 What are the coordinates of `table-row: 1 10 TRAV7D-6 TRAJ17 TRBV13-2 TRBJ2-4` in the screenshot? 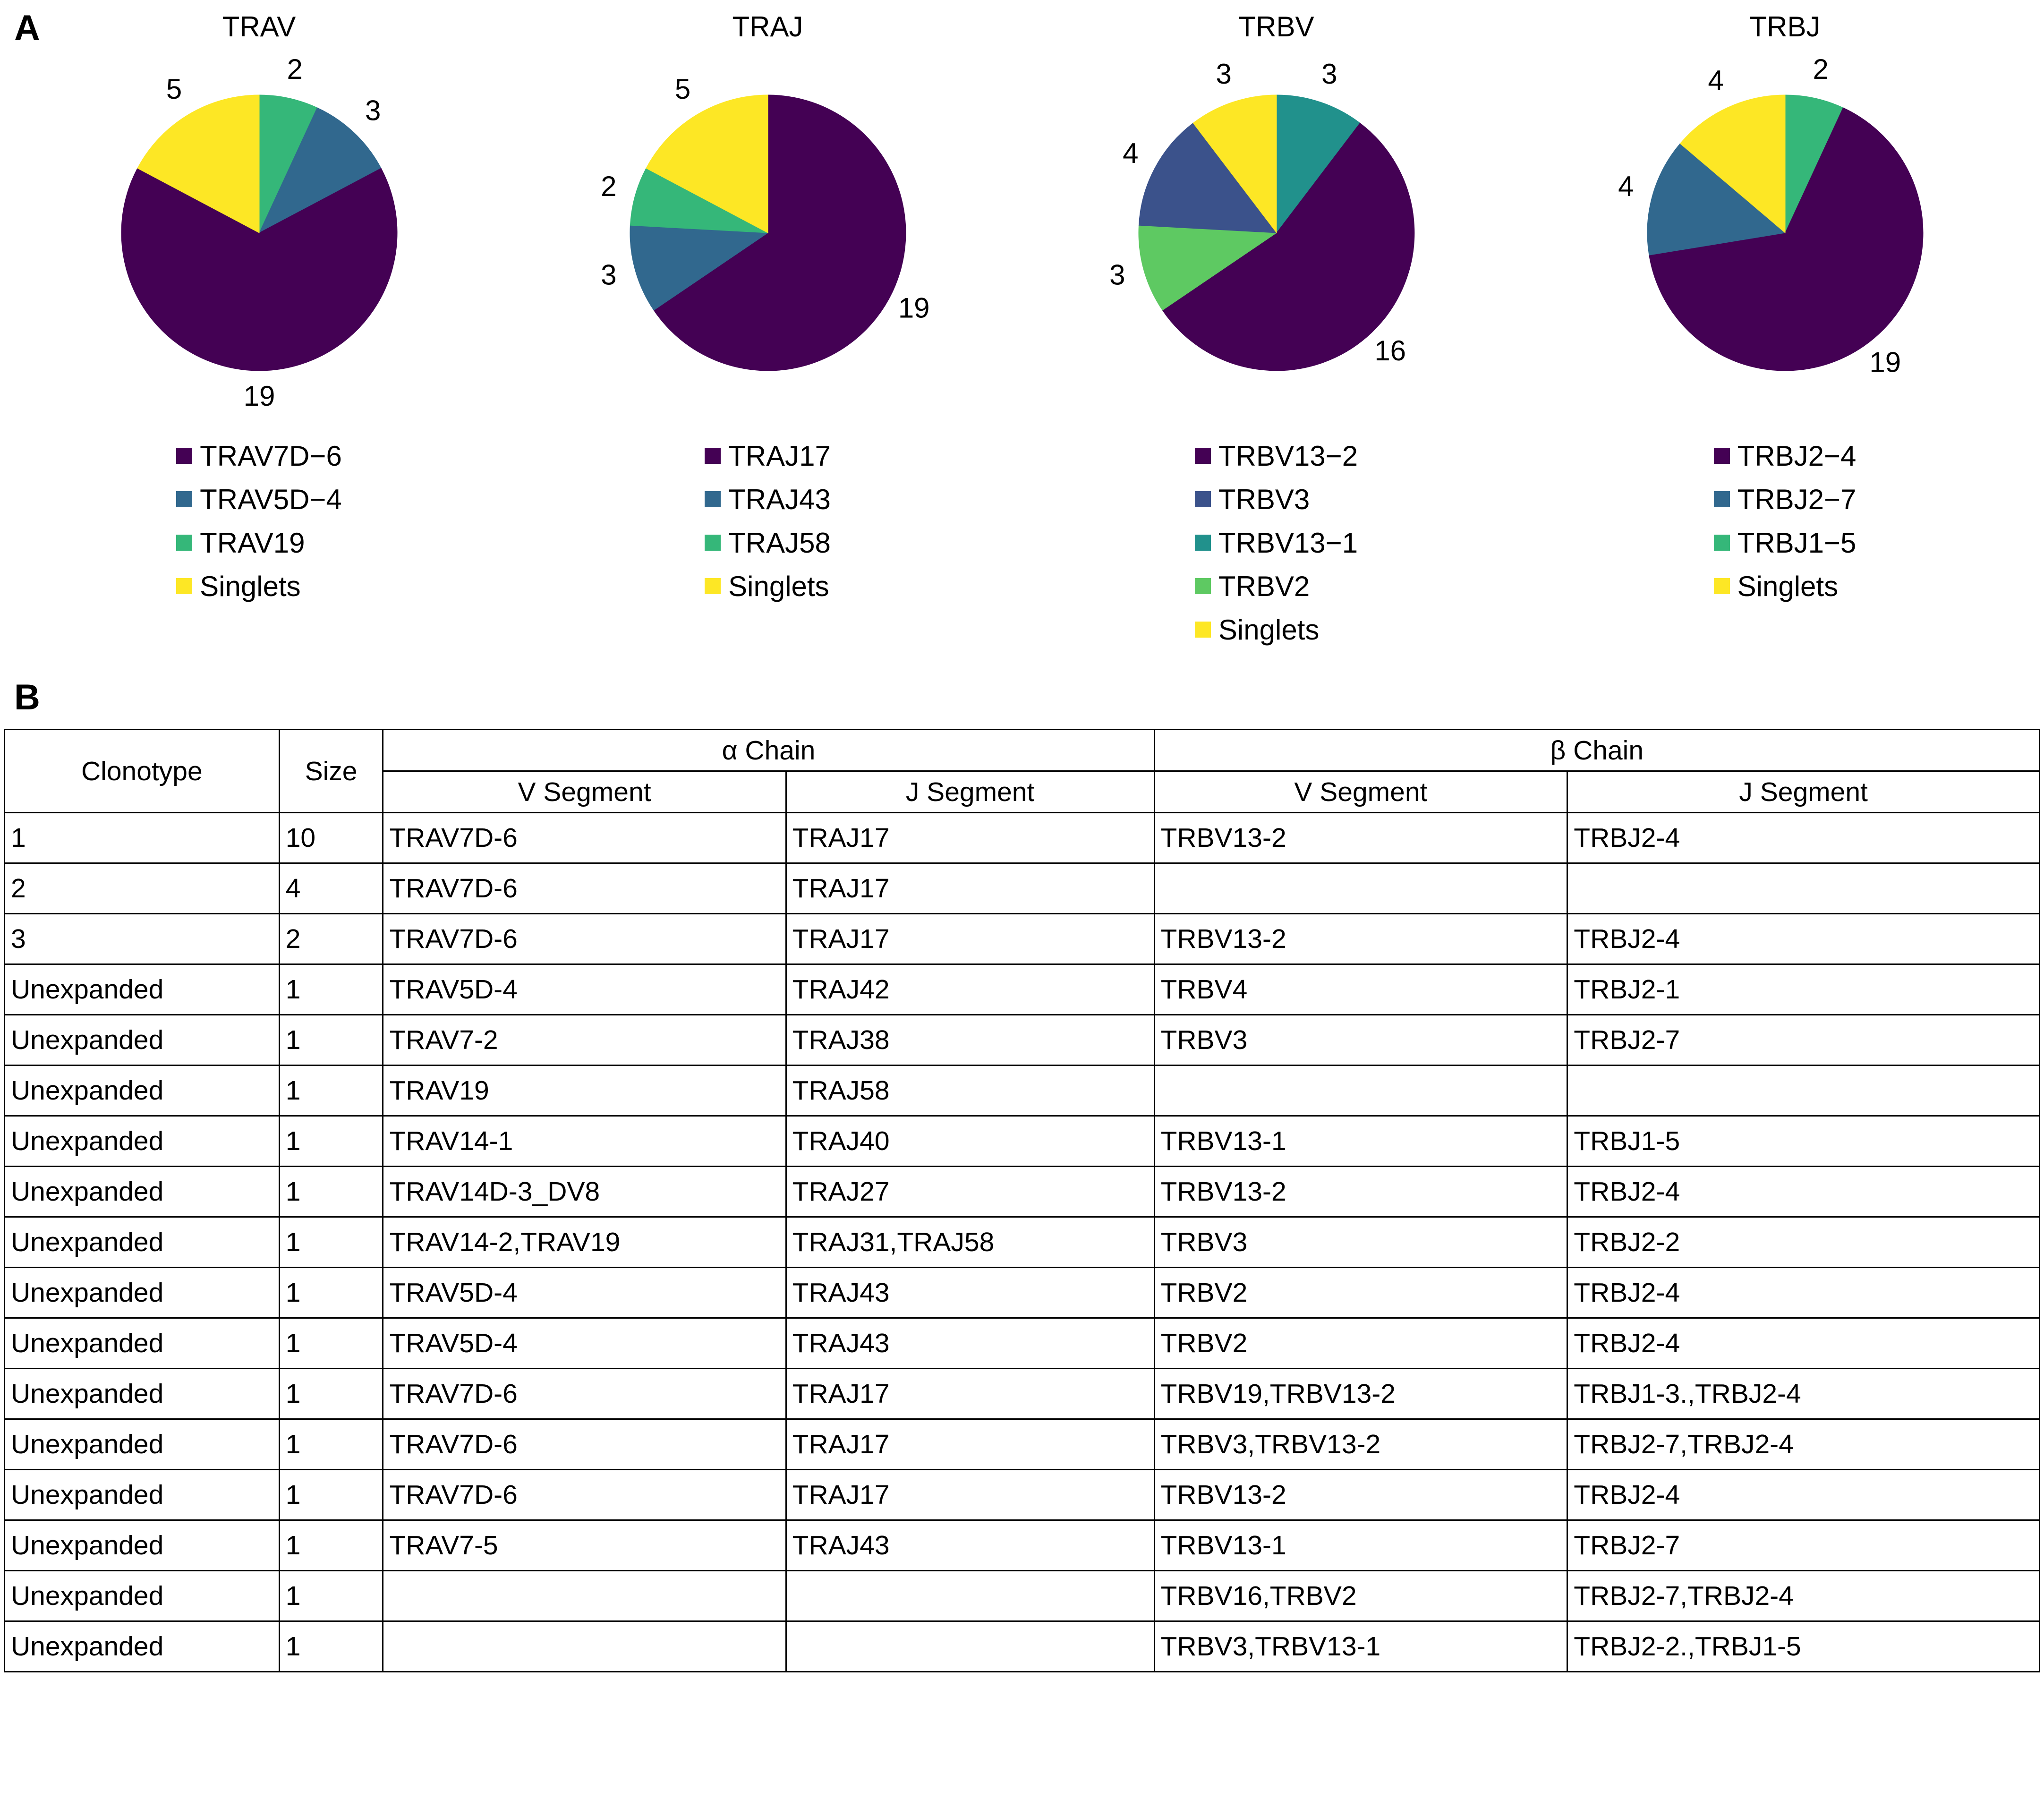 It's located at (1022, 838).